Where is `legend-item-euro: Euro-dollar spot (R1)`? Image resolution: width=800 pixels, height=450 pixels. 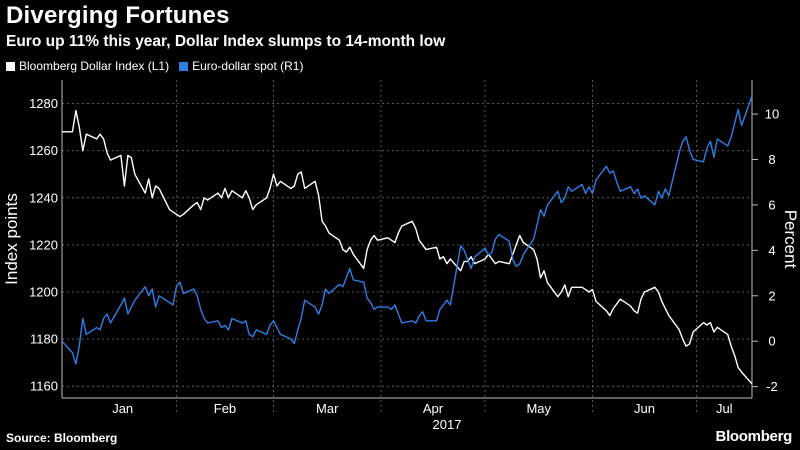
legend-item-euro: Euro-dollar spot (R1) is located at coordinates (241, 66).